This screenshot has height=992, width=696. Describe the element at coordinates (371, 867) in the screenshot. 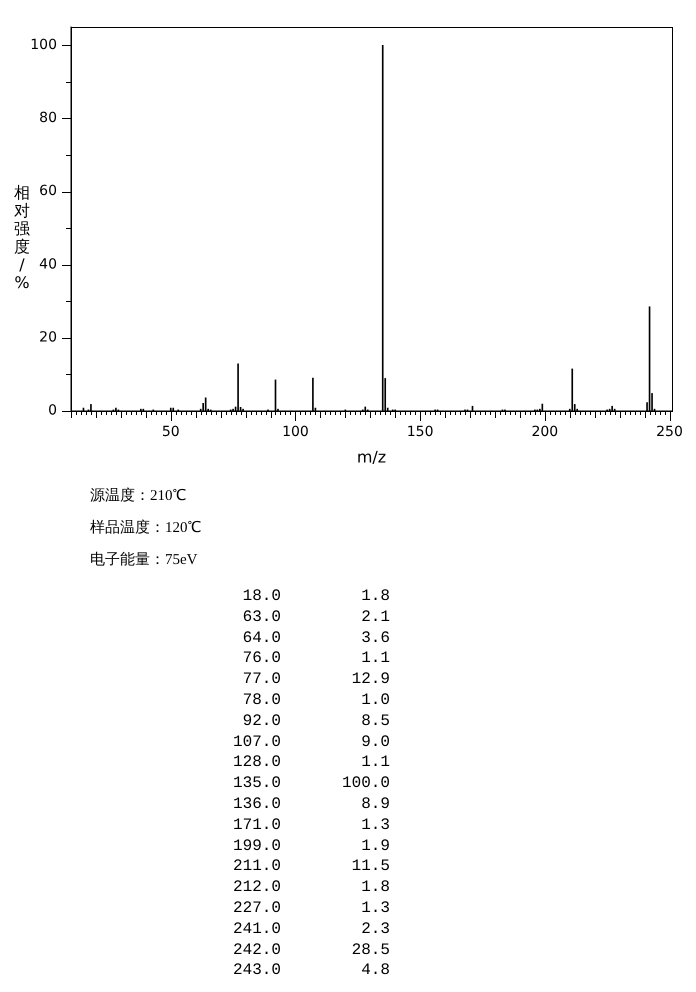

I see `text: 11.5` at that location.